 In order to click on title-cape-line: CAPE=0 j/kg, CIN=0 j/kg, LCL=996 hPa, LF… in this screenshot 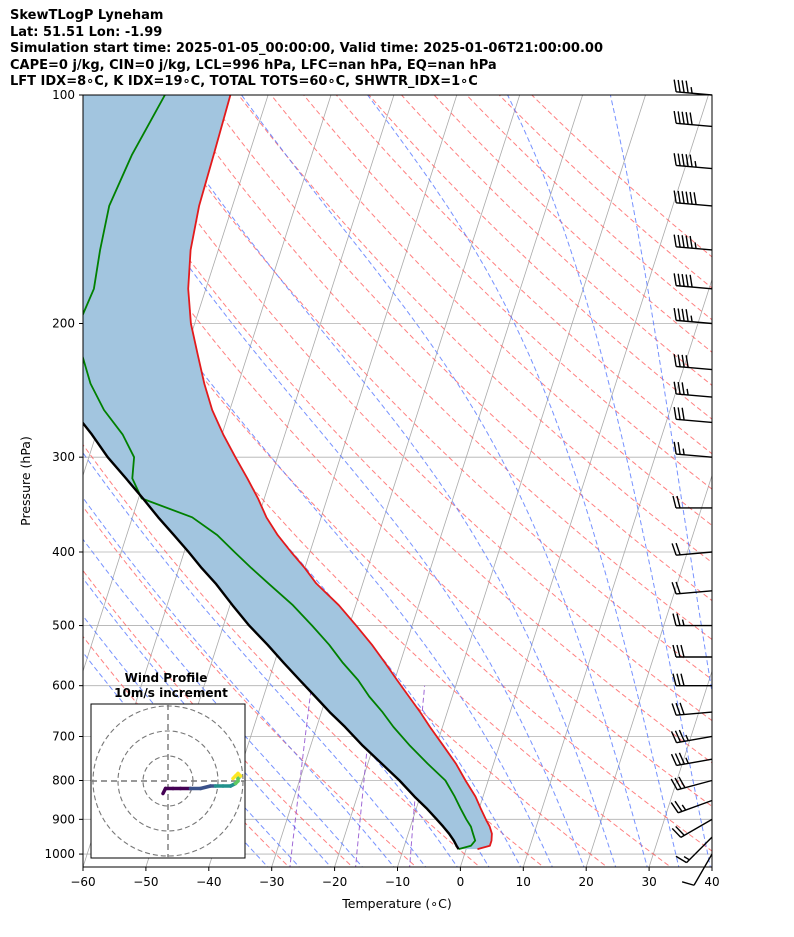, I will do `click(253, 65)`.